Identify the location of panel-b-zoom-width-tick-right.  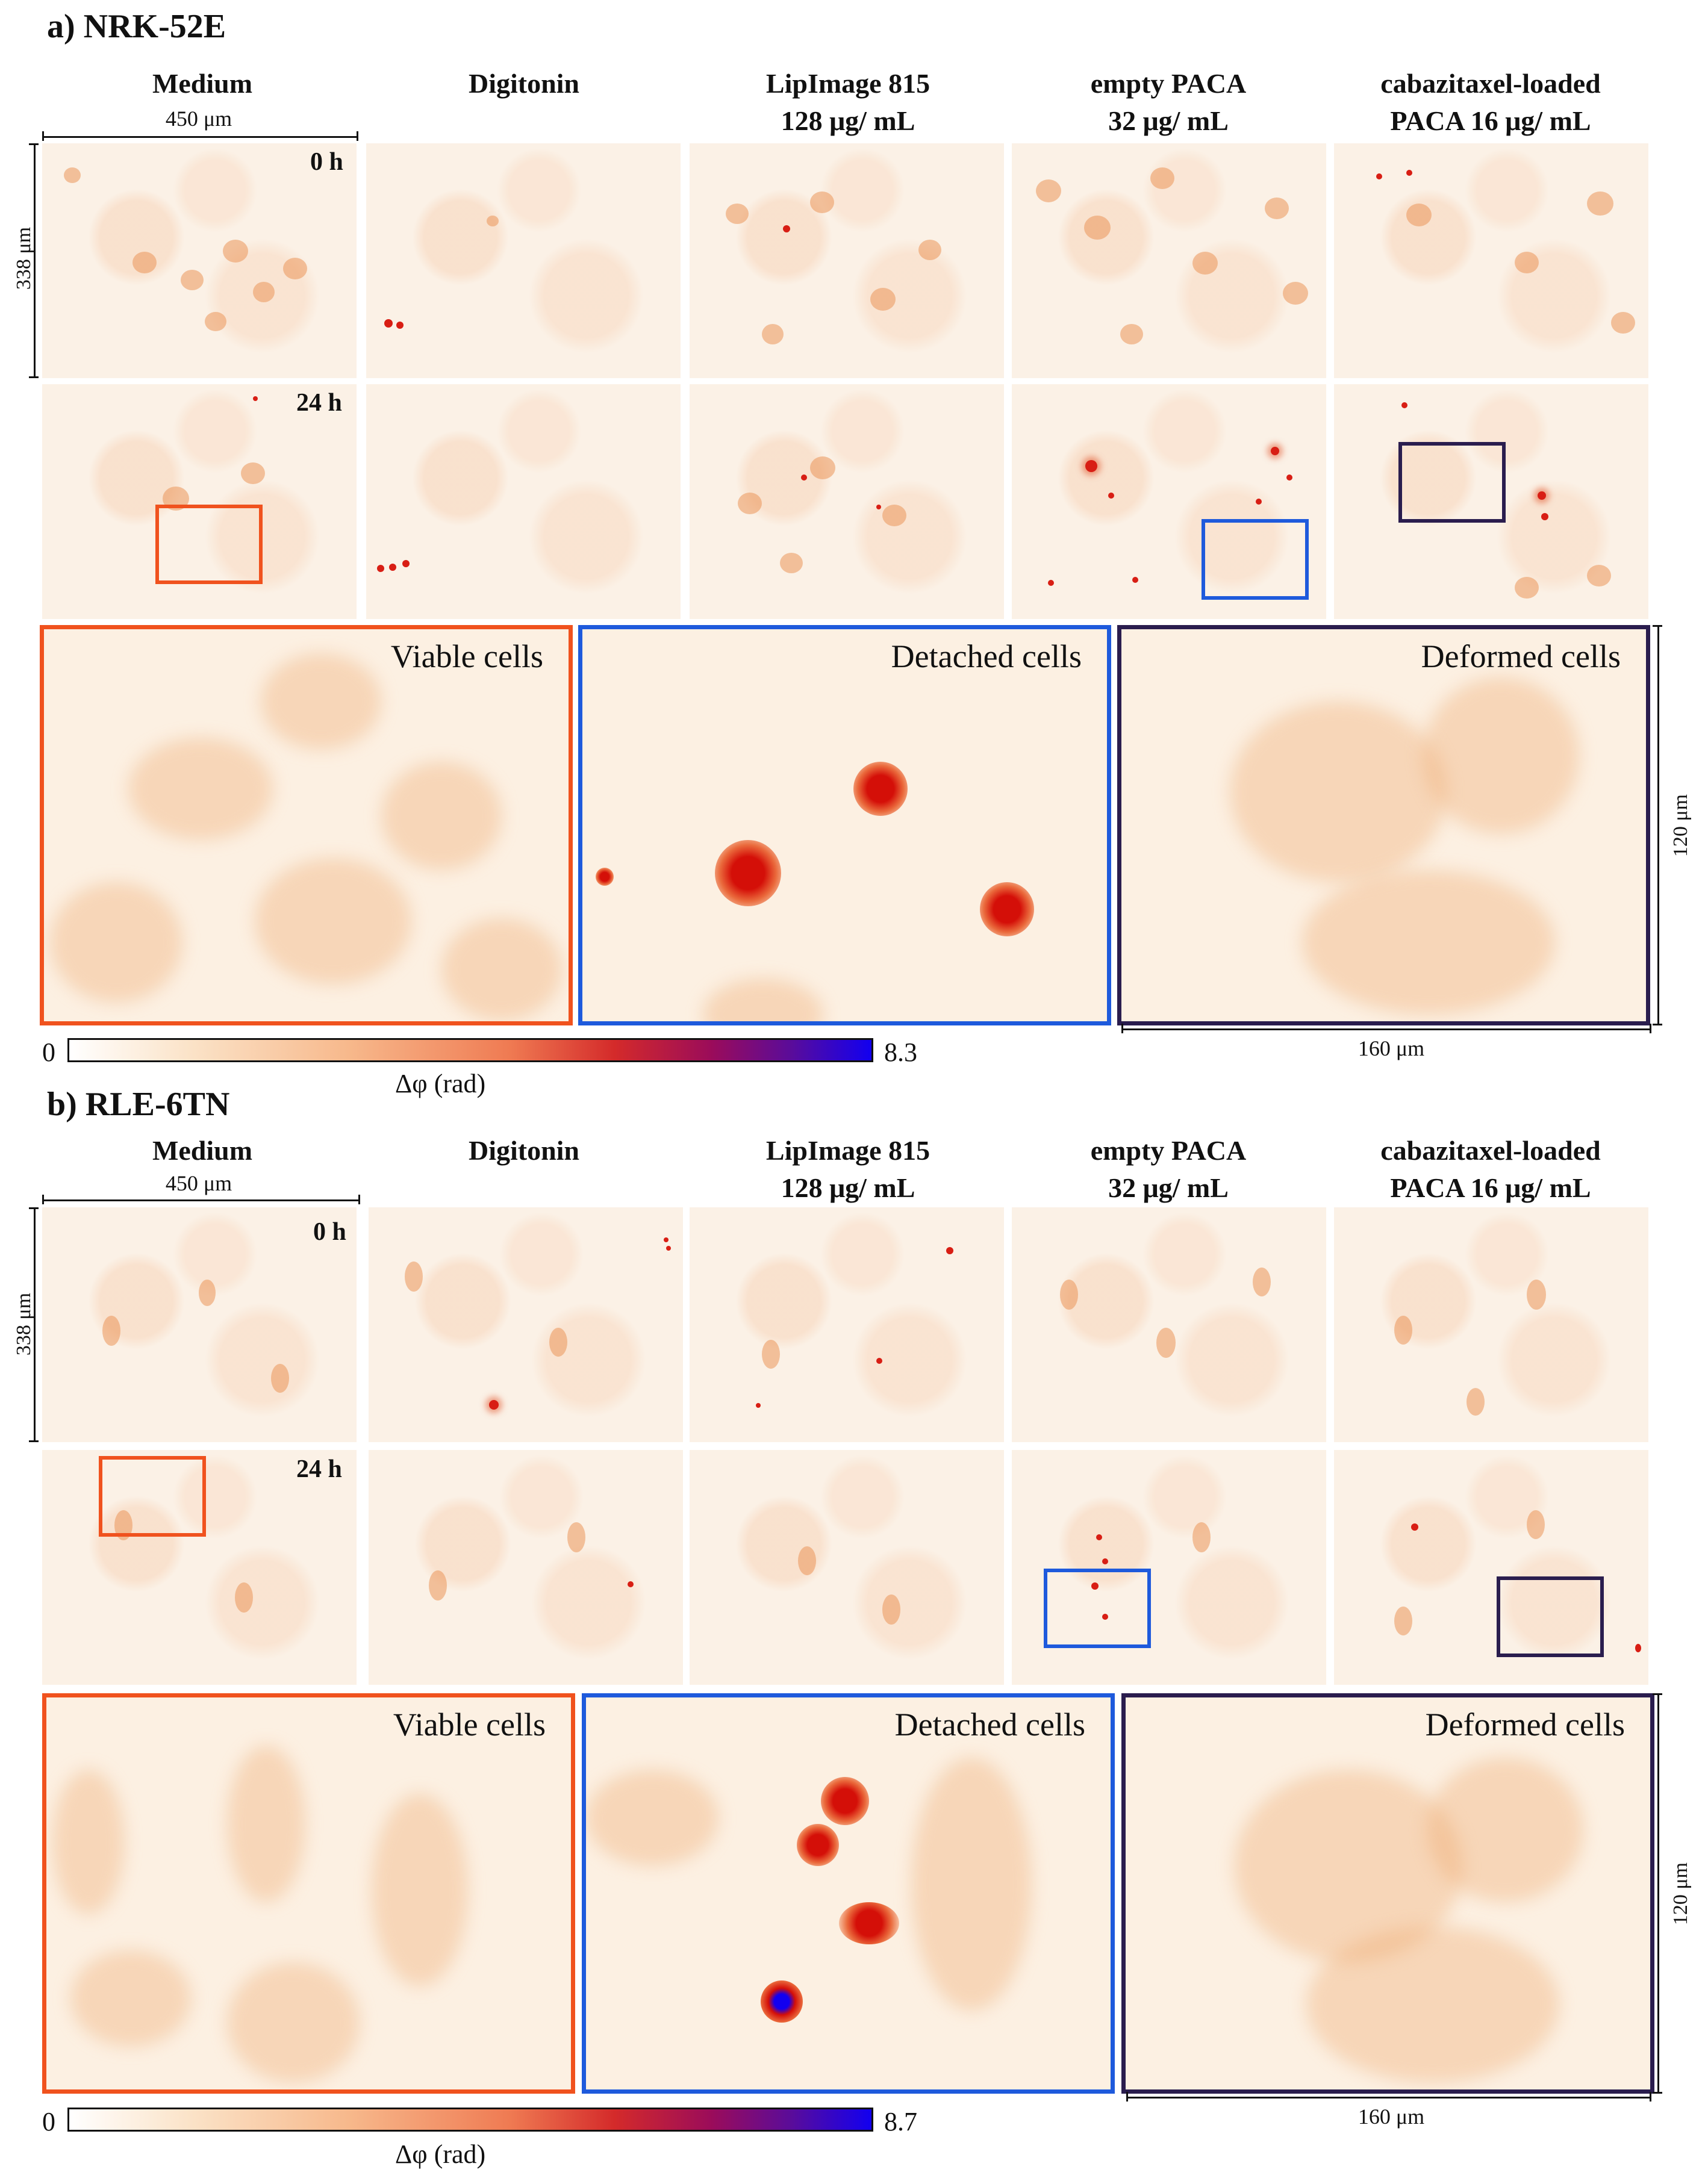
(1651, 2097).